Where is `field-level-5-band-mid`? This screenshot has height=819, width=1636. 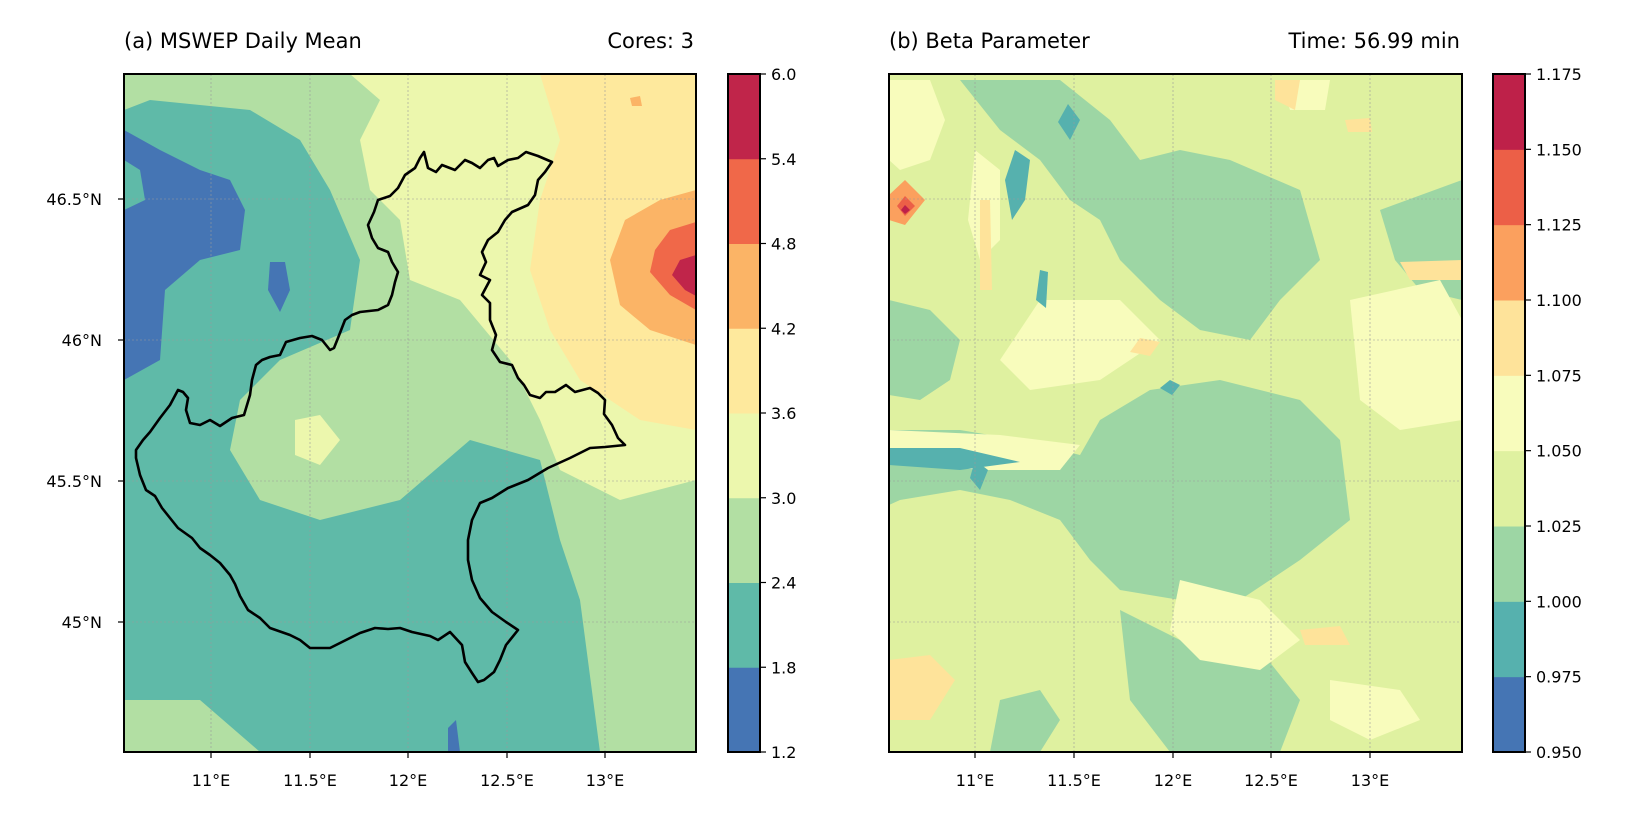
field-level-5-band-mid is located at coordinates (1080, 345).